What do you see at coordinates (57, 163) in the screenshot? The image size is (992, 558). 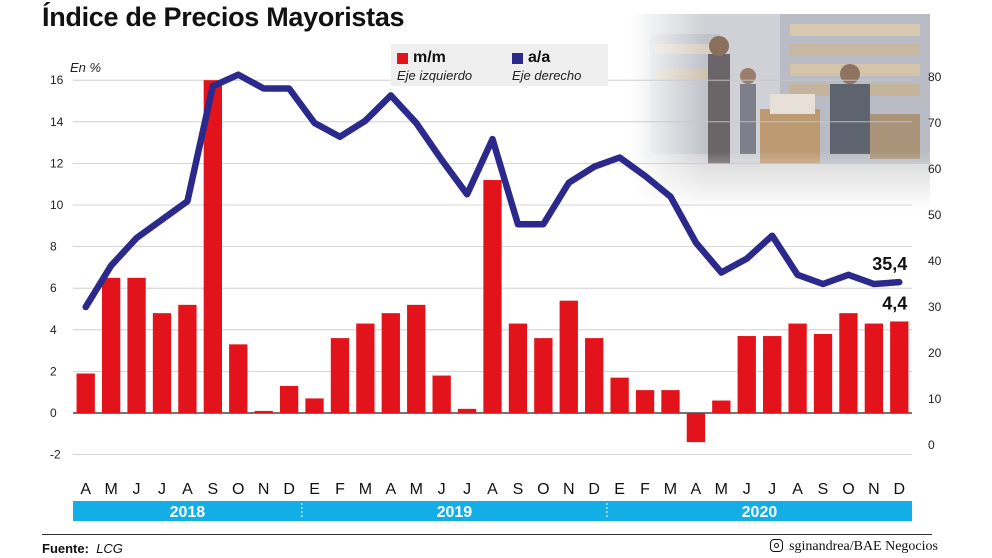 I see `left-tick-label: 12` at bounding box center [57, 163].